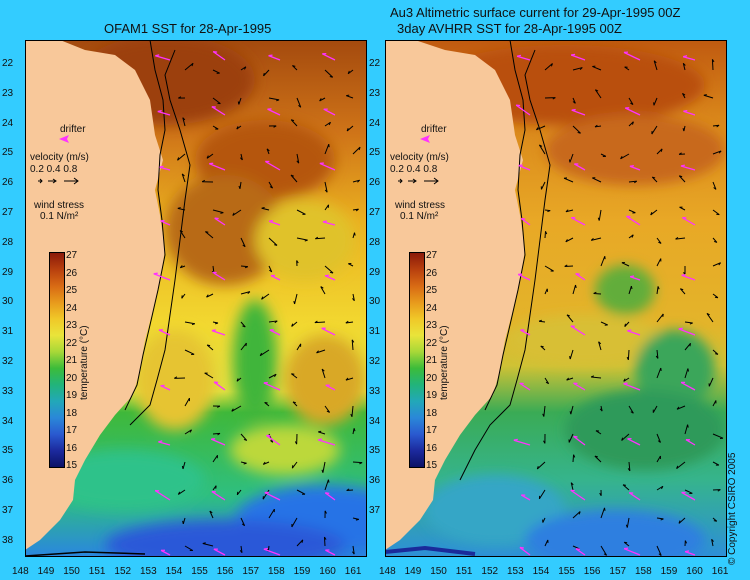  Describe the element at coordinates (505, 225) in the screenshot. I see `right-coastline` at that location.